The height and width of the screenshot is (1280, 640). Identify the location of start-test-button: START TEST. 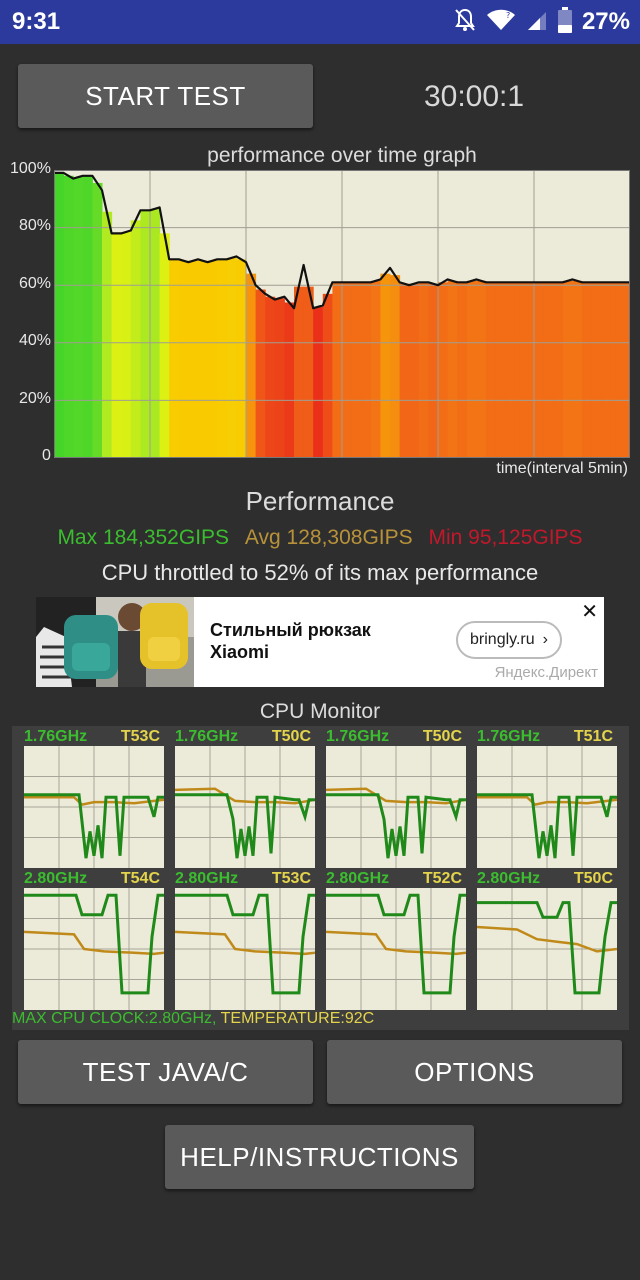
(165, 96).